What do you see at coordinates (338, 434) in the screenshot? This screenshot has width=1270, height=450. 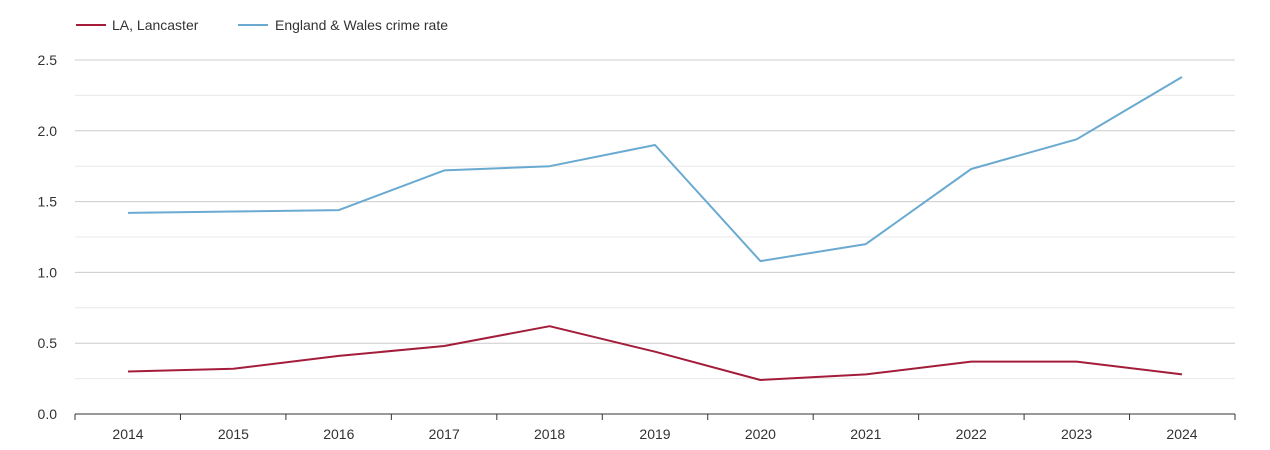 I see `x-tick-label: 2016` at bounding box center [338, 434].